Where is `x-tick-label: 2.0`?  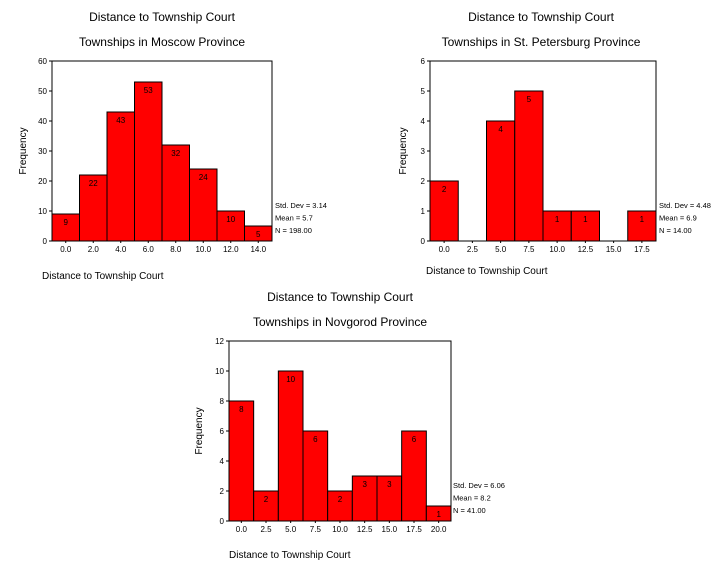 x-tick-label: 2.0 is located at coordinates (94, 249).